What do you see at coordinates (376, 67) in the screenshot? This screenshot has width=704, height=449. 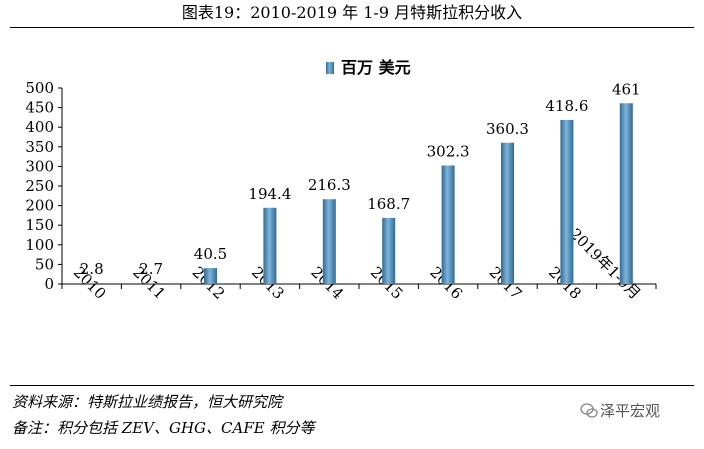 I see `legend-label: 百万 美元` at bounding box center [376, 67].